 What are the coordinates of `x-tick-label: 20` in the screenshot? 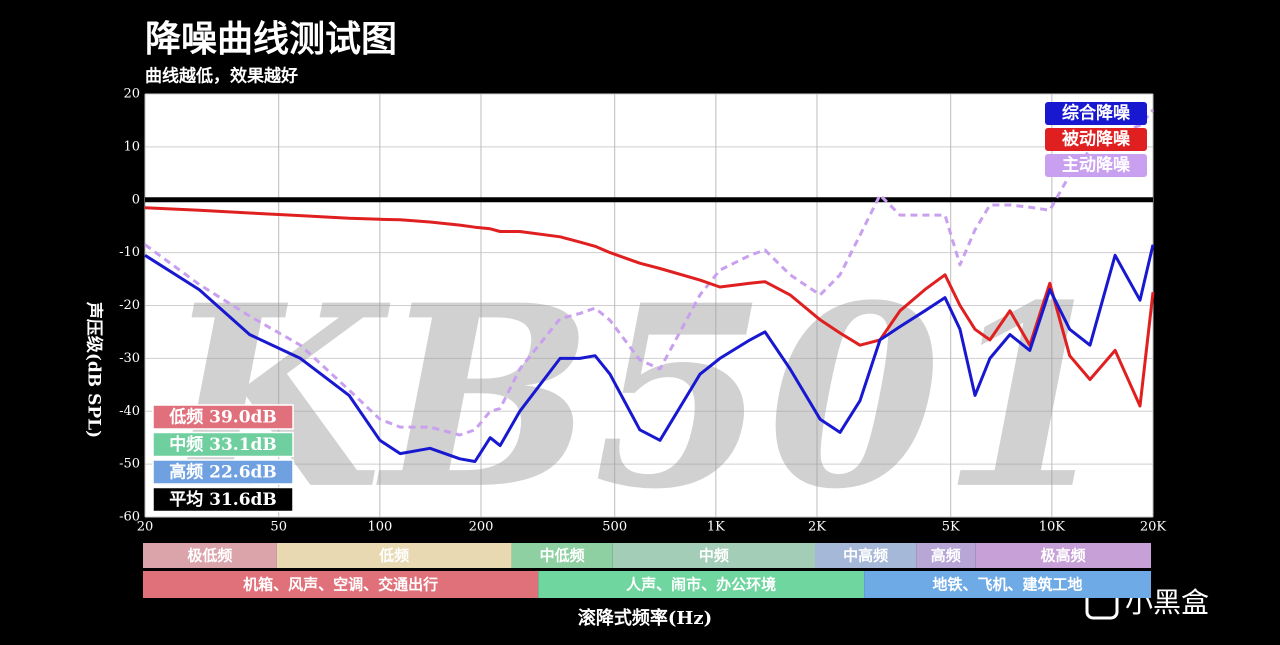 It's located at (145, 527).